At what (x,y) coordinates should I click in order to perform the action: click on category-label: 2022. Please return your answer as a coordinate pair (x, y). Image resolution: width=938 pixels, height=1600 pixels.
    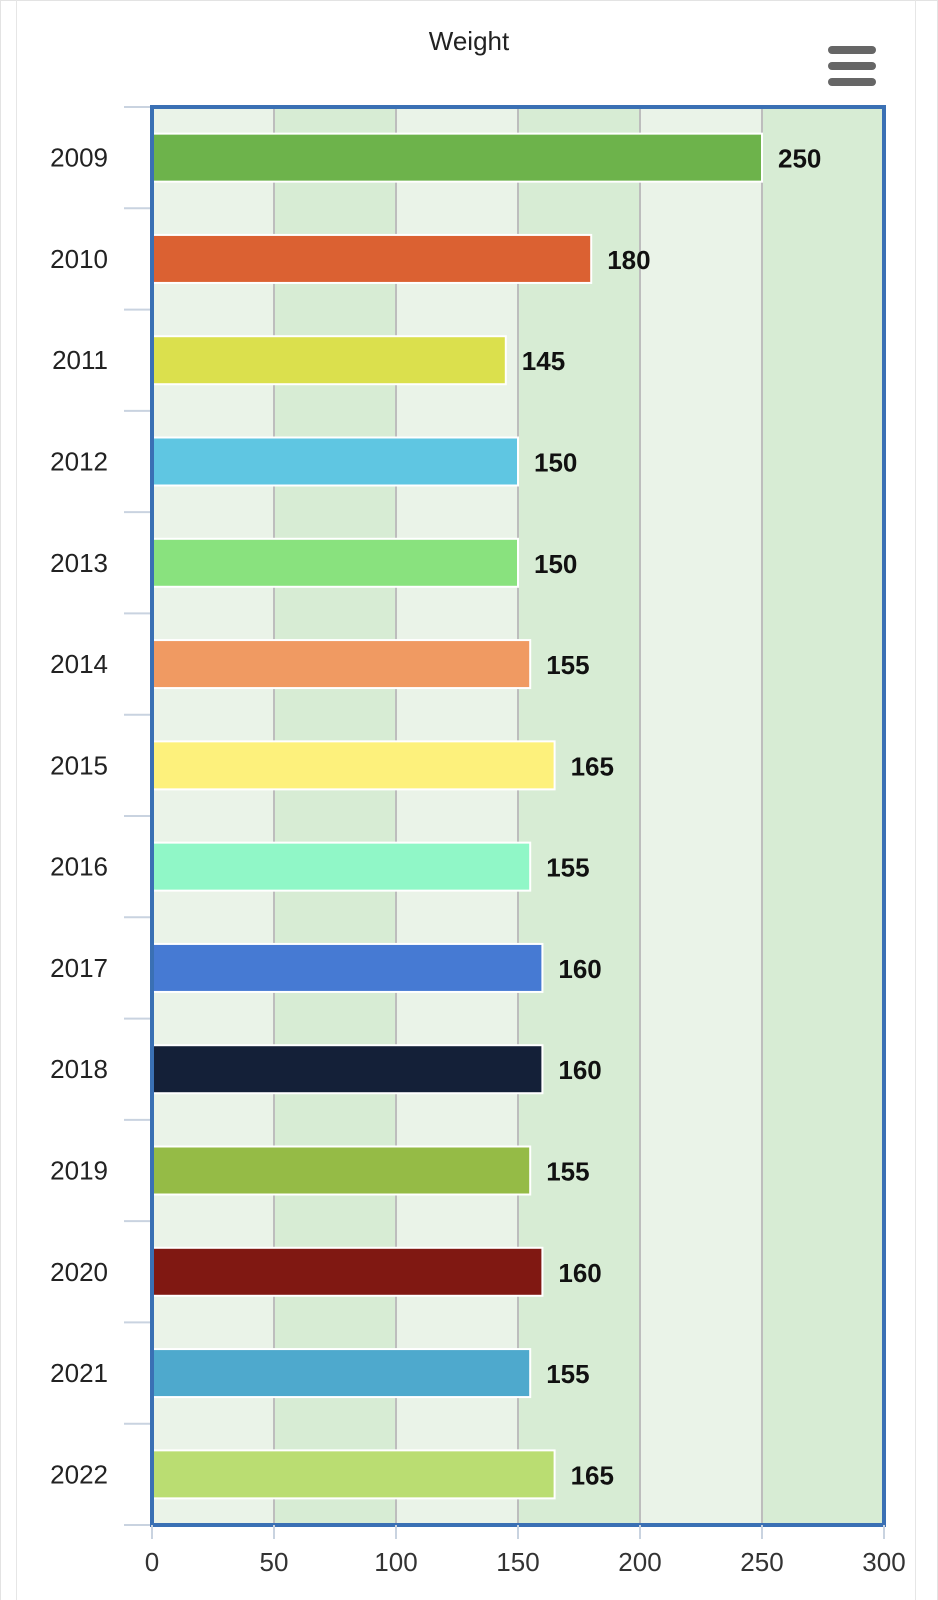
    Looking at the image, I should click on (79, 1474).